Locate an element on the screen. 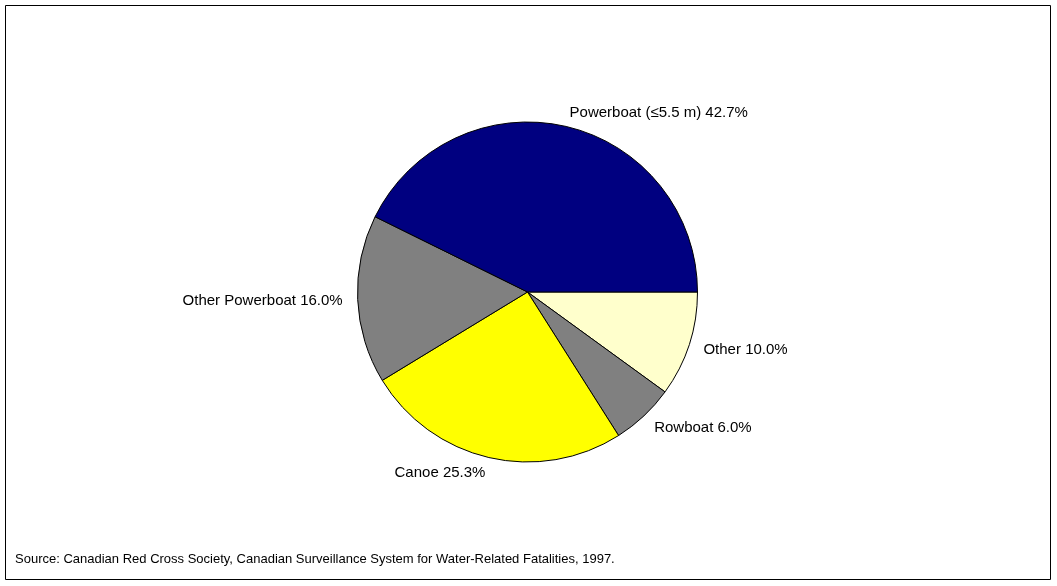 This screenshot has width=1057, height=586. slice-label: Rowboat 6.0% is located at coordinates (703, 426).